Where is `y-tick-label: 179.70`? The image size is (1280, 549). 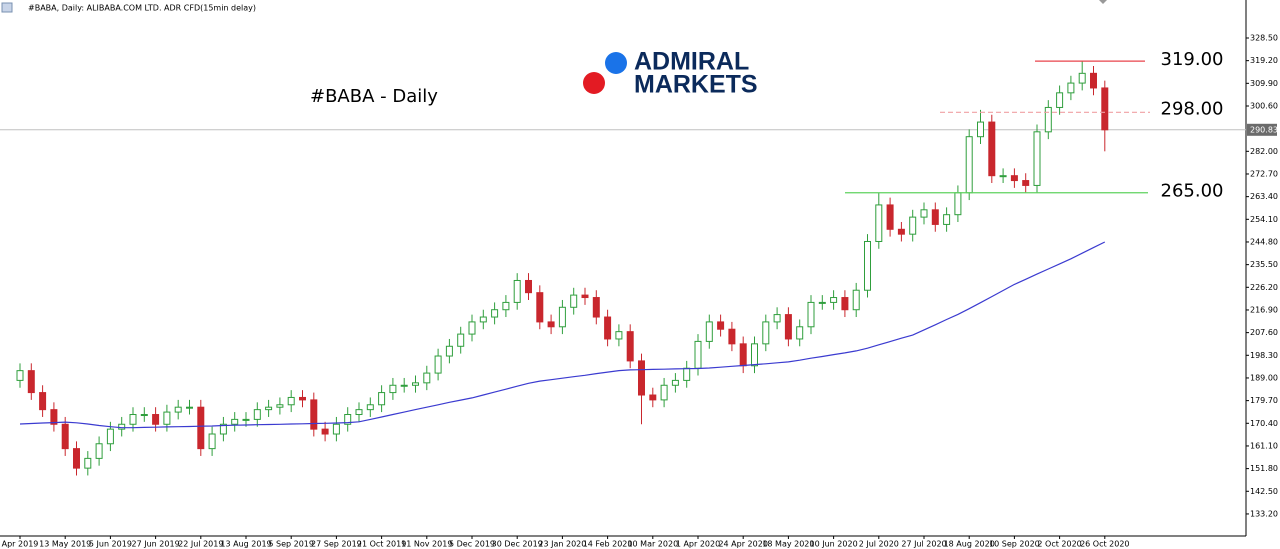
y-tick-label: 179.70 is located at coordinates (1264, 400).